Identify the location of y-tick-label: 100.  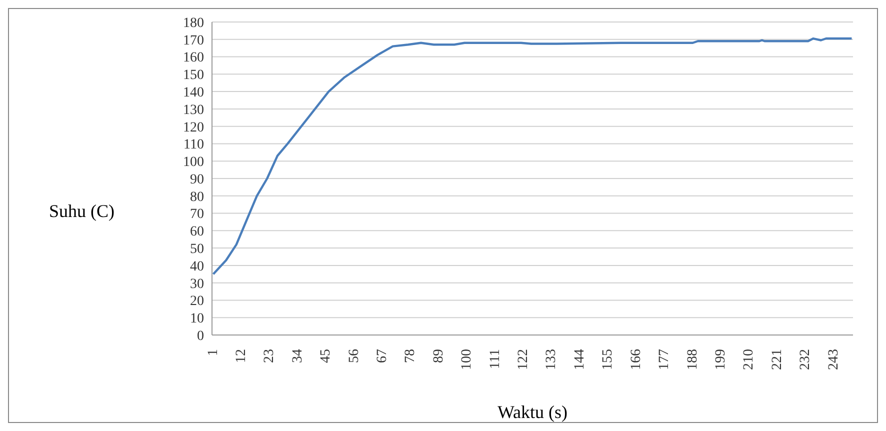
(193, 162).